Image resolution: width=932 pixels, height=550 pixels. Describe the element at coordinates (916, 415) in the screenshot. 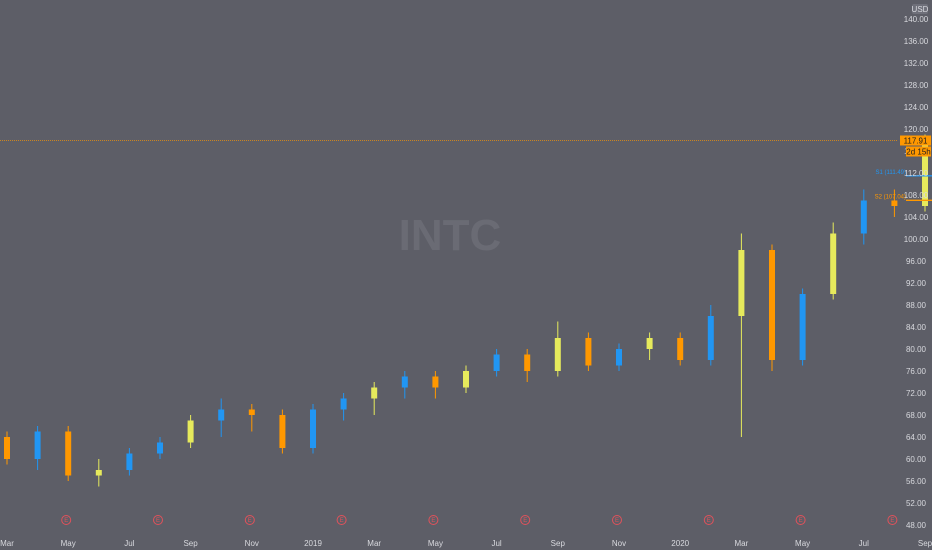

I see `y-tick-label: 68.00` at that location.